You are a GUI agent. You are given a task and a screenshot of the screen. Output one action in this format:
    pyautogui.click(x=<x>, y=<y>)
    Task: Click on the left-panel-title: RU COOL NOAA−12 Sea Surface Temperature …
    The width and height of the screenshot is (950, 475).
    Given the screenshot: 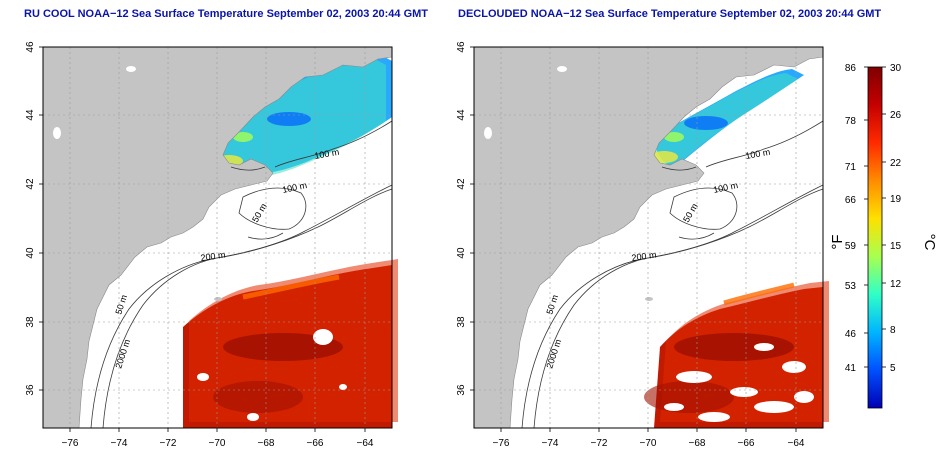 What is the action you would take?
    pyautogui.click(x=226, y=14)
    